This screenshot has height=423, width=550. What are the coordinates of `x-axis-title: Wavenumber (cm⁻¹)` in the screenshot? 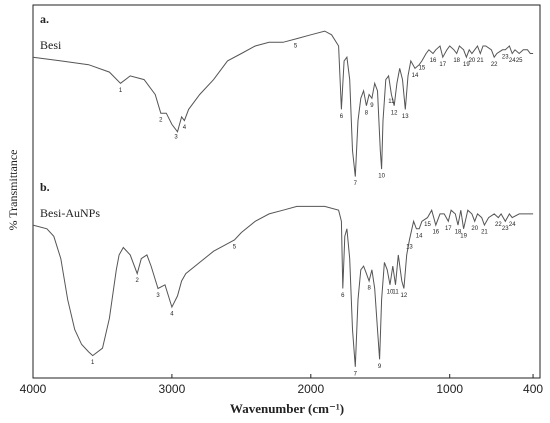 It's located at (287, 408).